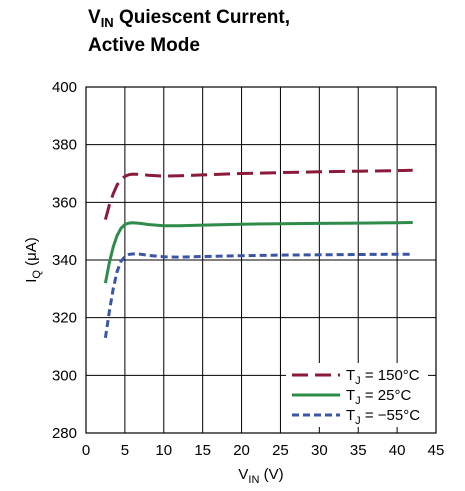 The height and width of the screenshot is (491, 465). What do you see at coordinates (202, 450) in the screenshot?
I see `x-tick-label: 15` at bounding box center [202, 450].